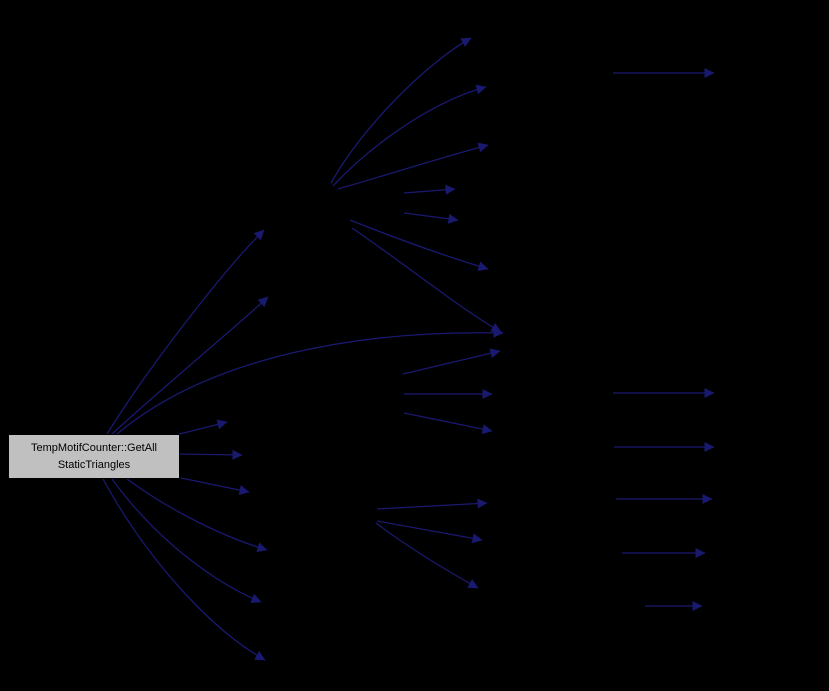  What do you see at coordinates (94, 456) in the screenshot?
I see `caller-node-box: TempMotifCounter::GetAll StaticTriangles` at bounding box center [94, 456].